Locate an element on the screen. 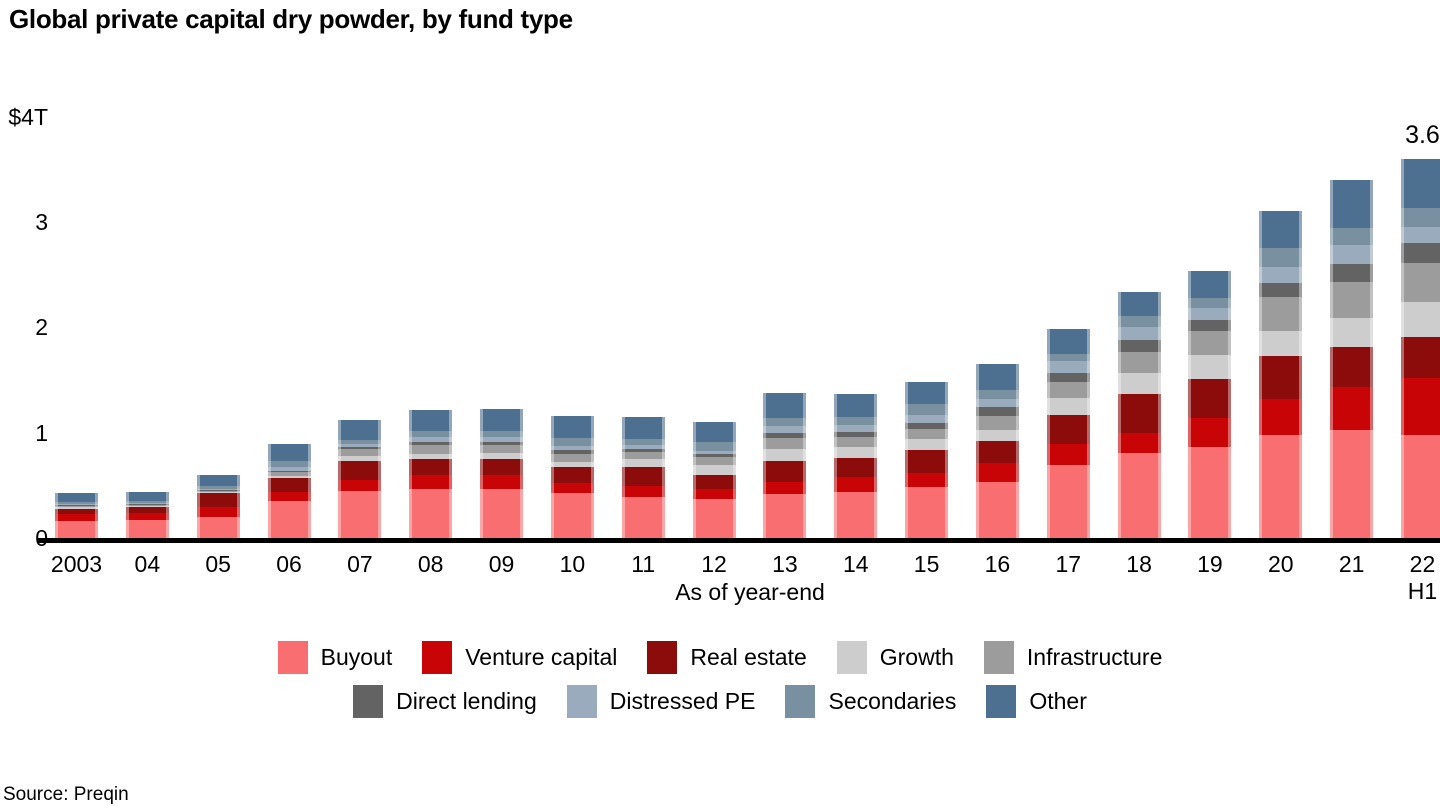 The image size is (1440, 810). legend-item: Distressed PE is located at coordinates (661, 701).